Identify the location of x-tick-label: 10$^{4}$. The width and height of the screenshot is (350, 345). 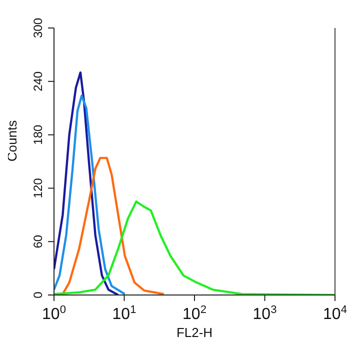
(335, 313).